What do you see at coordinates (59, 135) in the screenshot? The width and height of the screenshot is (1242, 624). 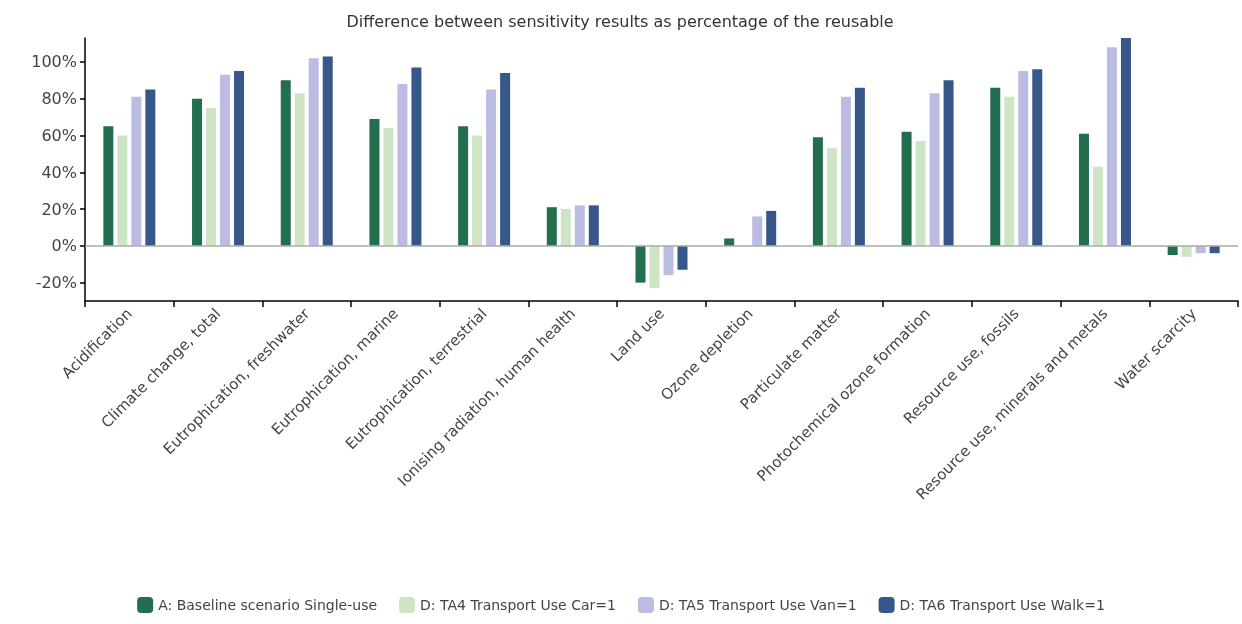 I see `y-tick-label: 60%` at bounding box center [59, 135].